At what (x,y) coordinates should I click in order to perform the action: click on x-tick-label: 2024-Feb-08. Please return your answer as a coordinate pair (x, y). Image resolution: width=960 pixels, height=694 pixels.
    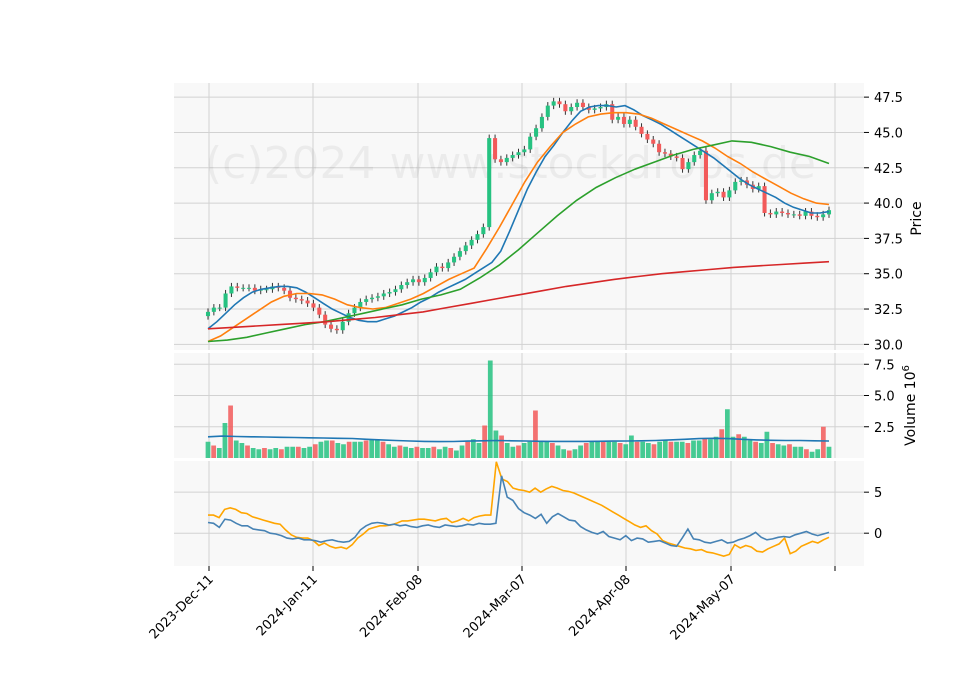
    Looking at the image, I should click on (391, 606).